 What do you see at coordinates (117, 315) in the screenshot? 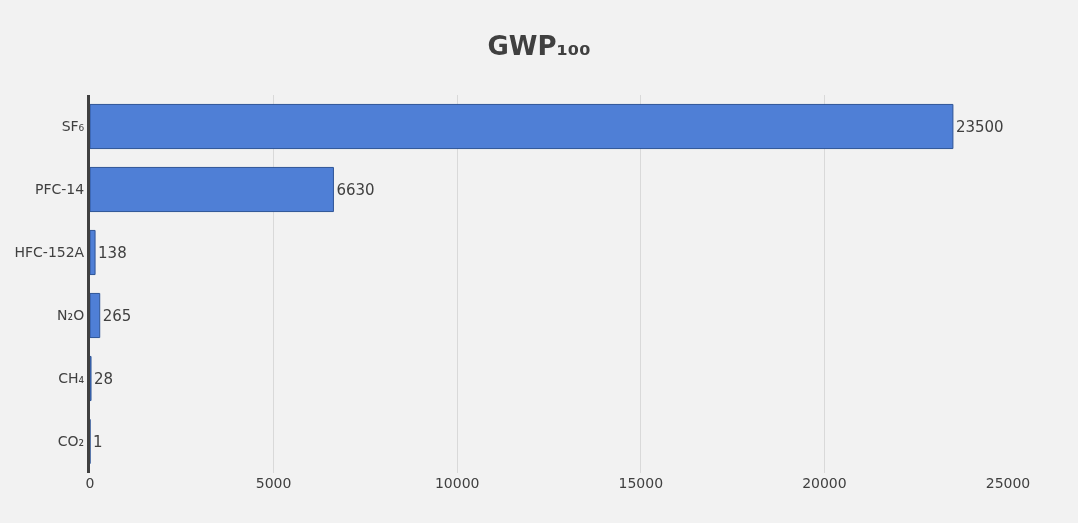
I see `data-label: 265` at bounding box center [117, 315].